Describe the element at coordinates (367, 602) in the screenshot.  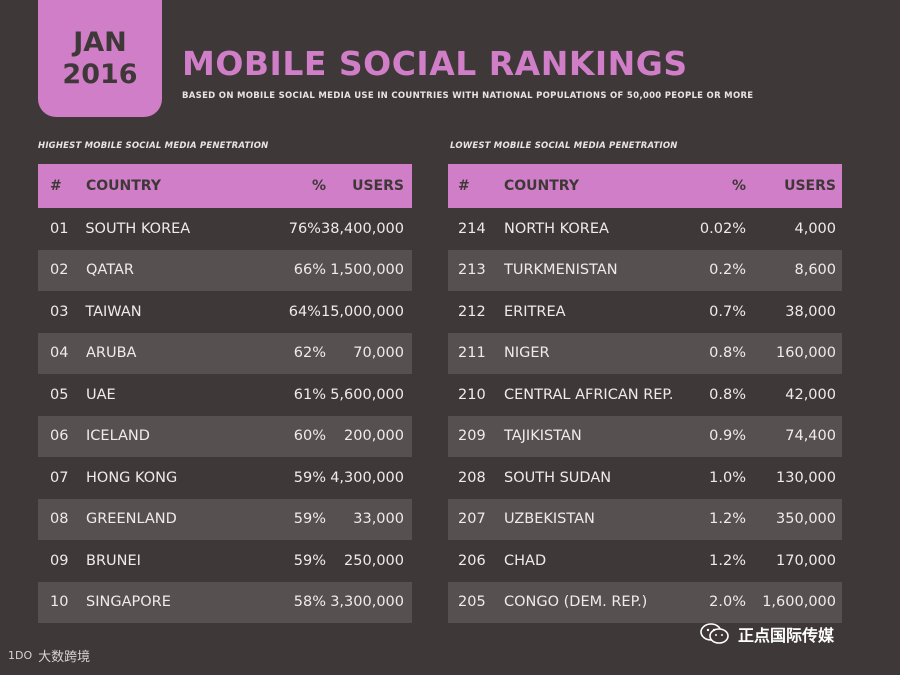
I see `users-cell: 3,300,000` at that location.